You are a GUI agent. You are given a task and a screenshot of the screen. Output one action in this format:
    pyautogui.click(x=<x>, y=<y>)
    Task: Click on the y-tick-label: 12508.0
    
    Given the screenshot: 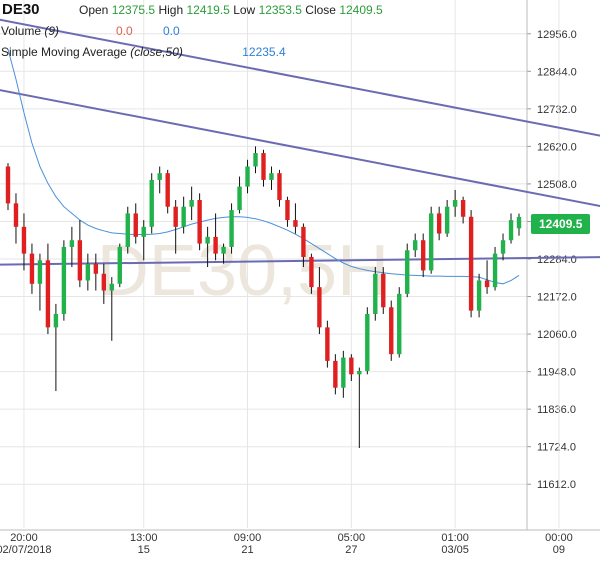 What is the action you would take?
    pyautogui.click(x=557, y=185)
    